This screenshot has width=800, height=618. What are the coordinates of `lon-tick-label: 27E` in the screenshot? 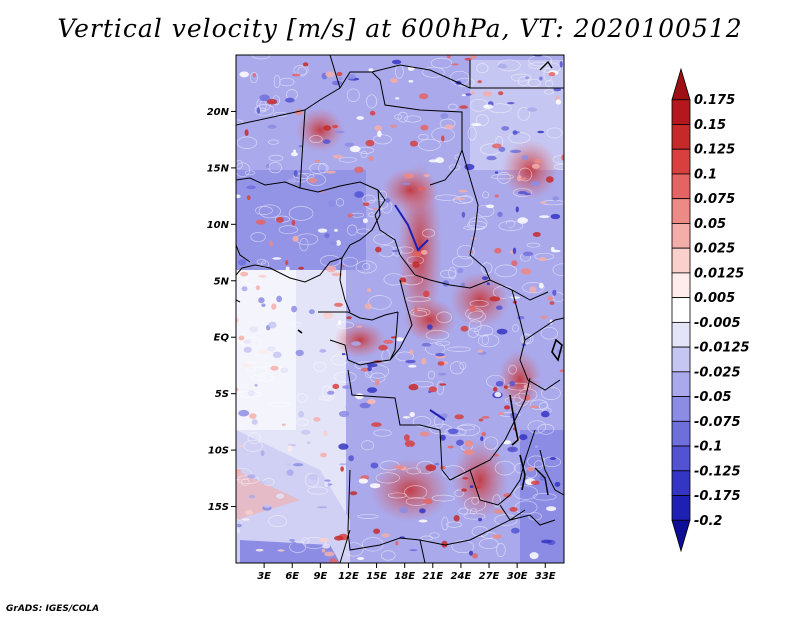 It's located at (489, 576).